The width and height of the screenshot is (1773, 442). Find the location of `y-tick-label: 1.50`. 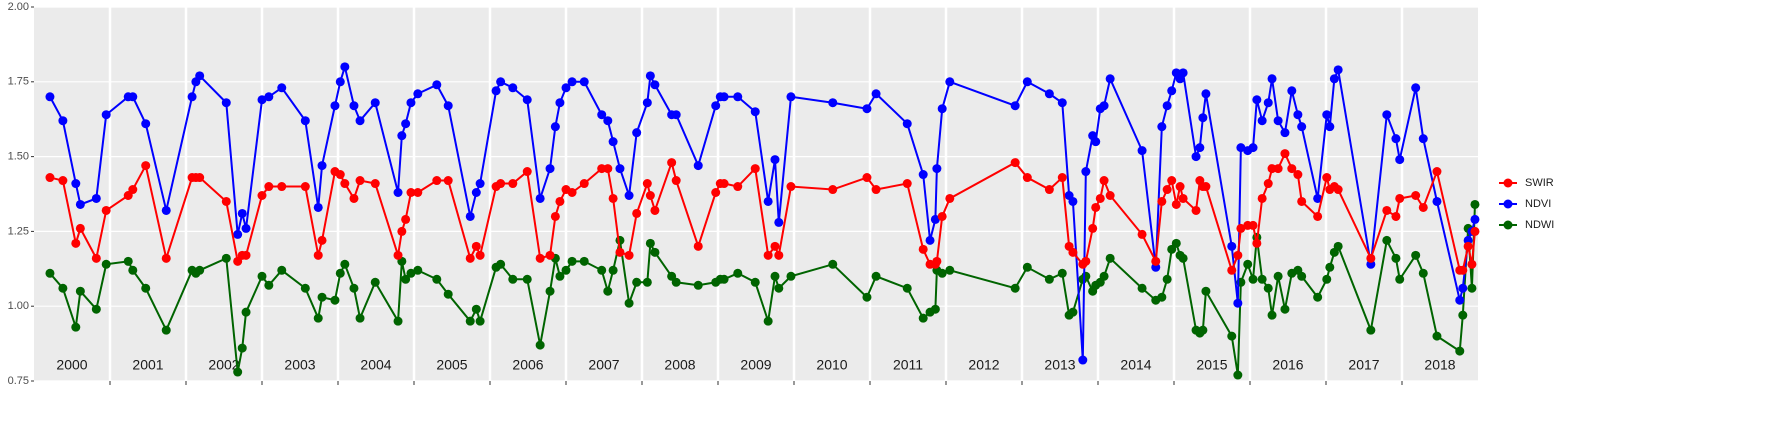

y-tick-label: 1.50 is located at coordinates (18, 157).